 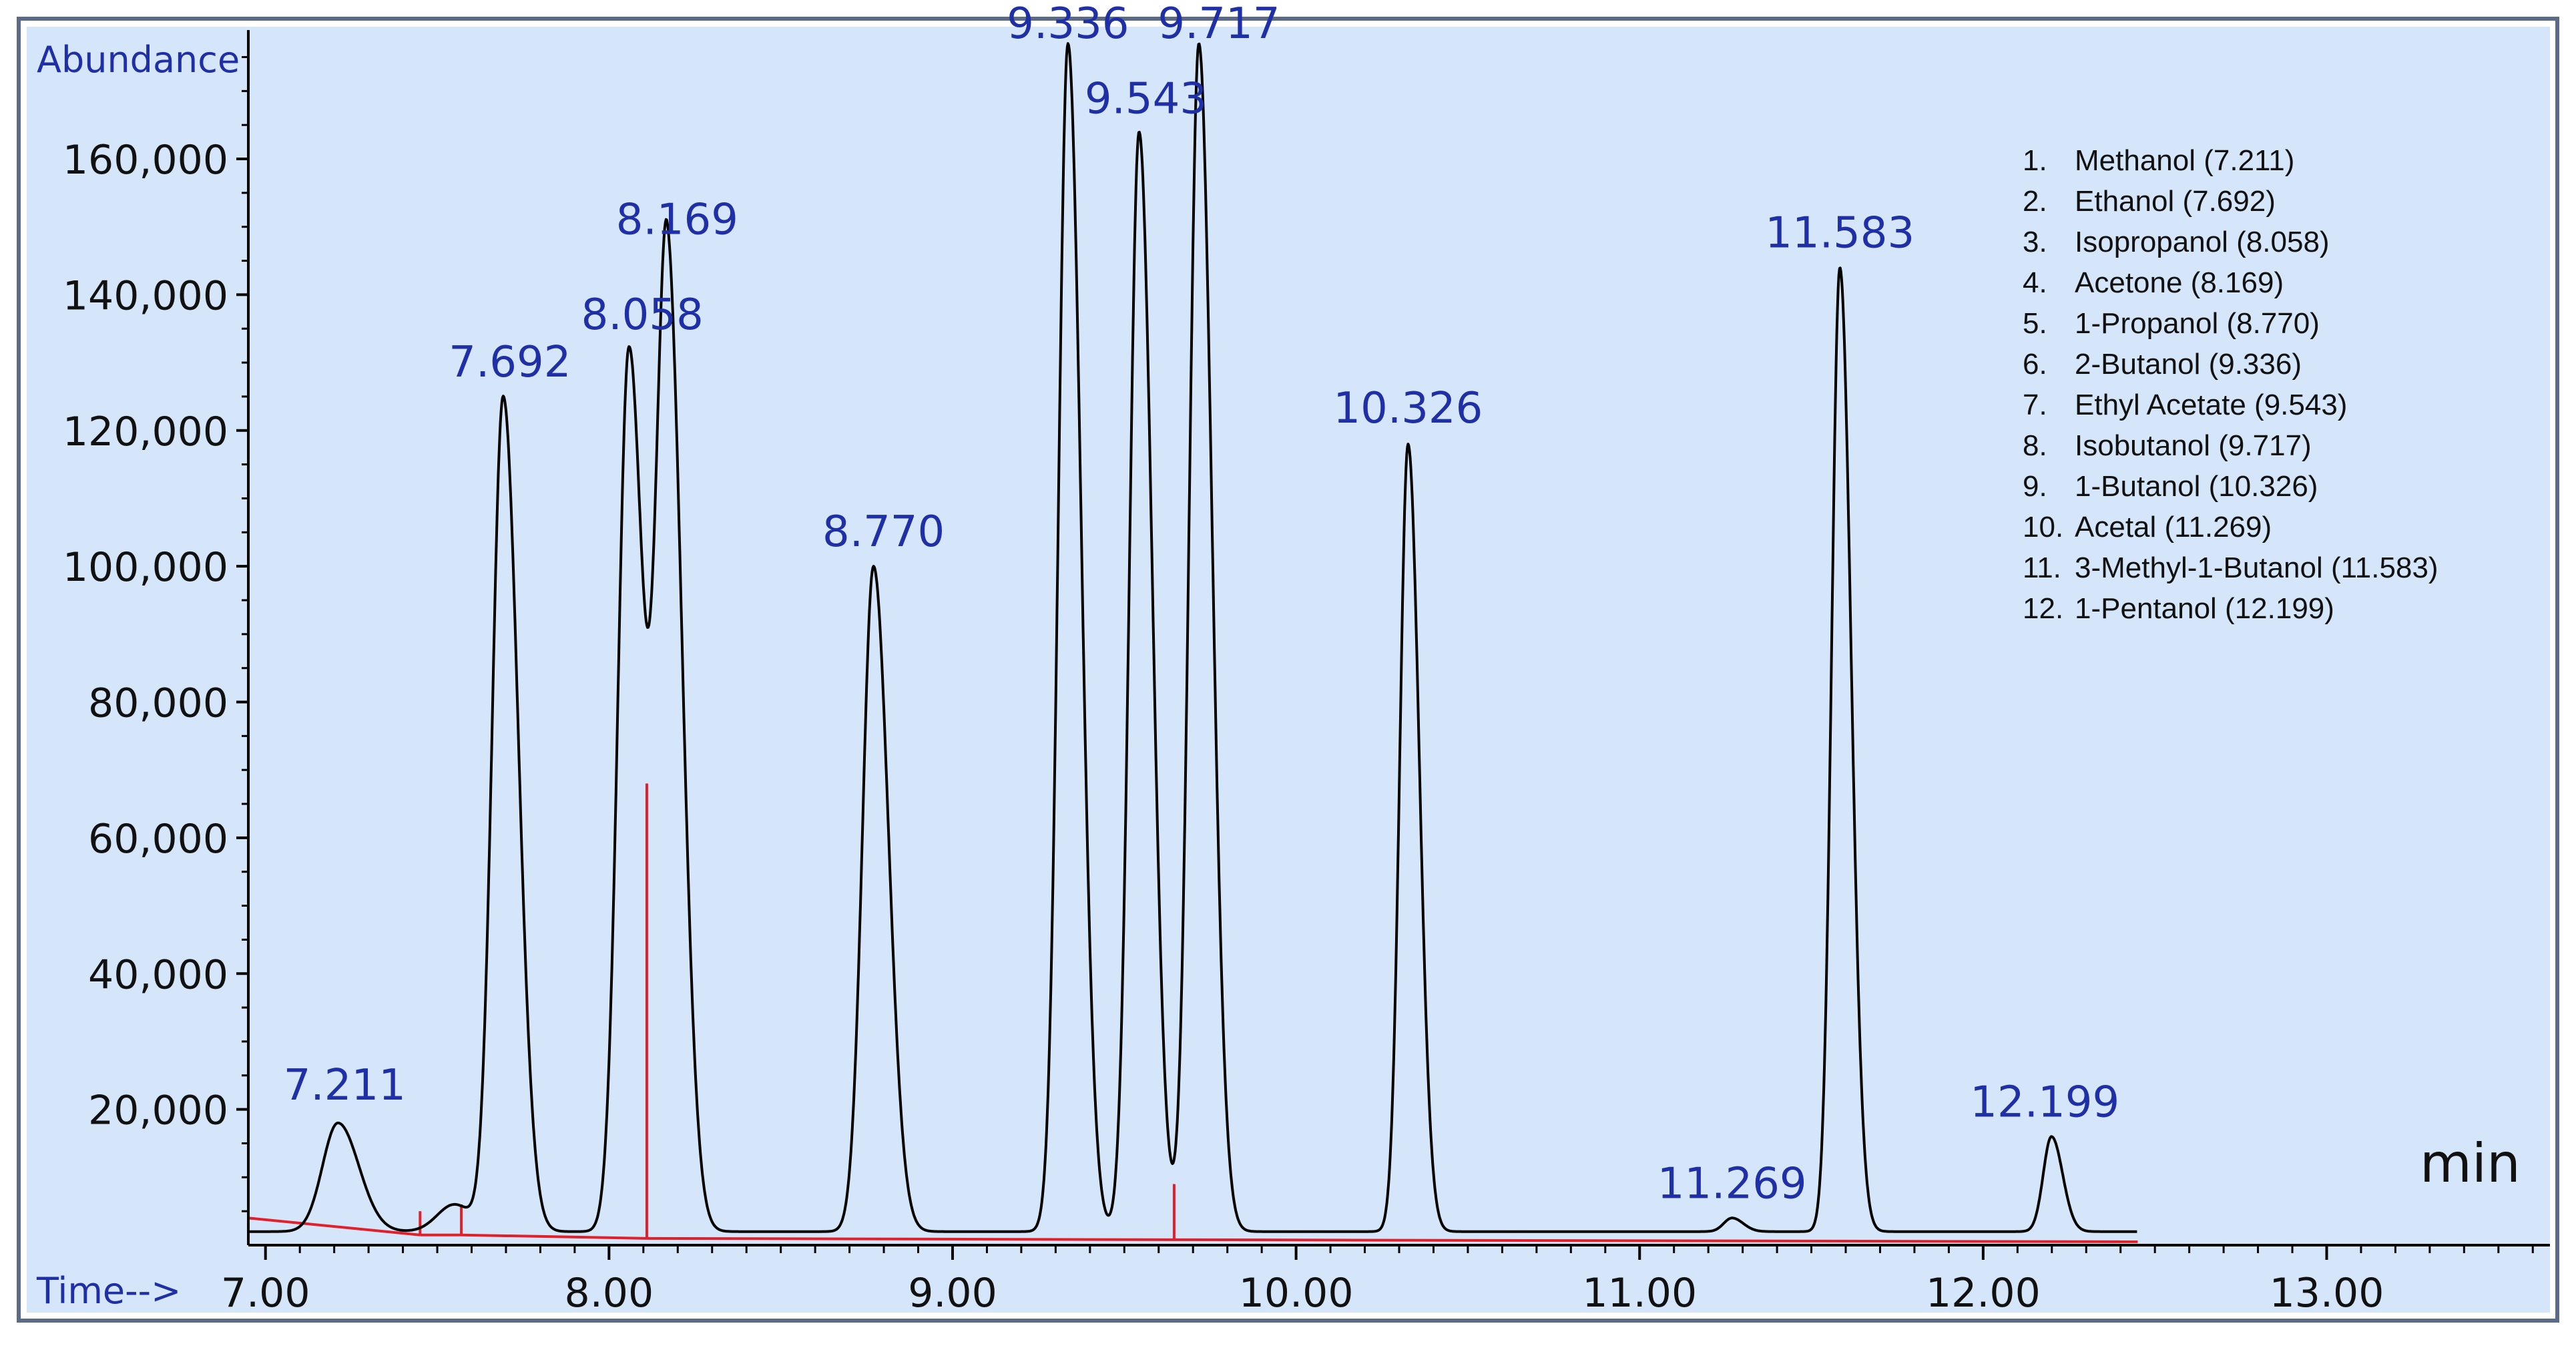 I want to click on y-axis-title: Abundance, so click(x=138, y=60).